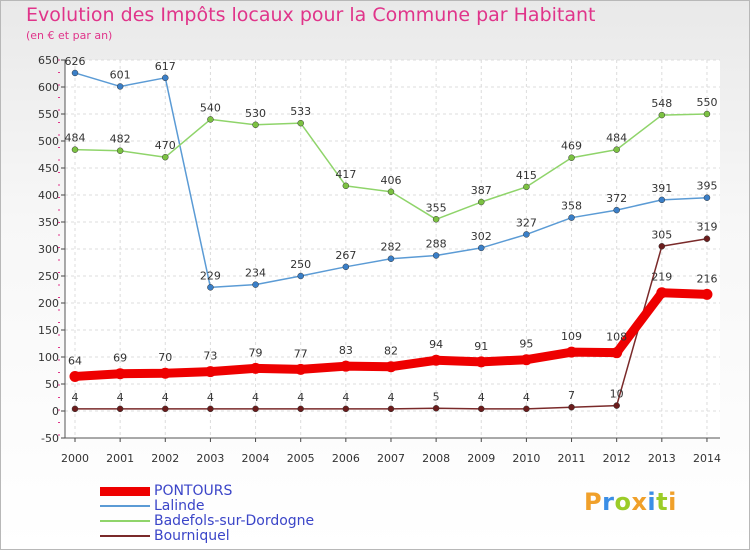  Describe the element at coordinates (662, 458) in the screenshot. I see `x-tick-label: 2013` at that location.